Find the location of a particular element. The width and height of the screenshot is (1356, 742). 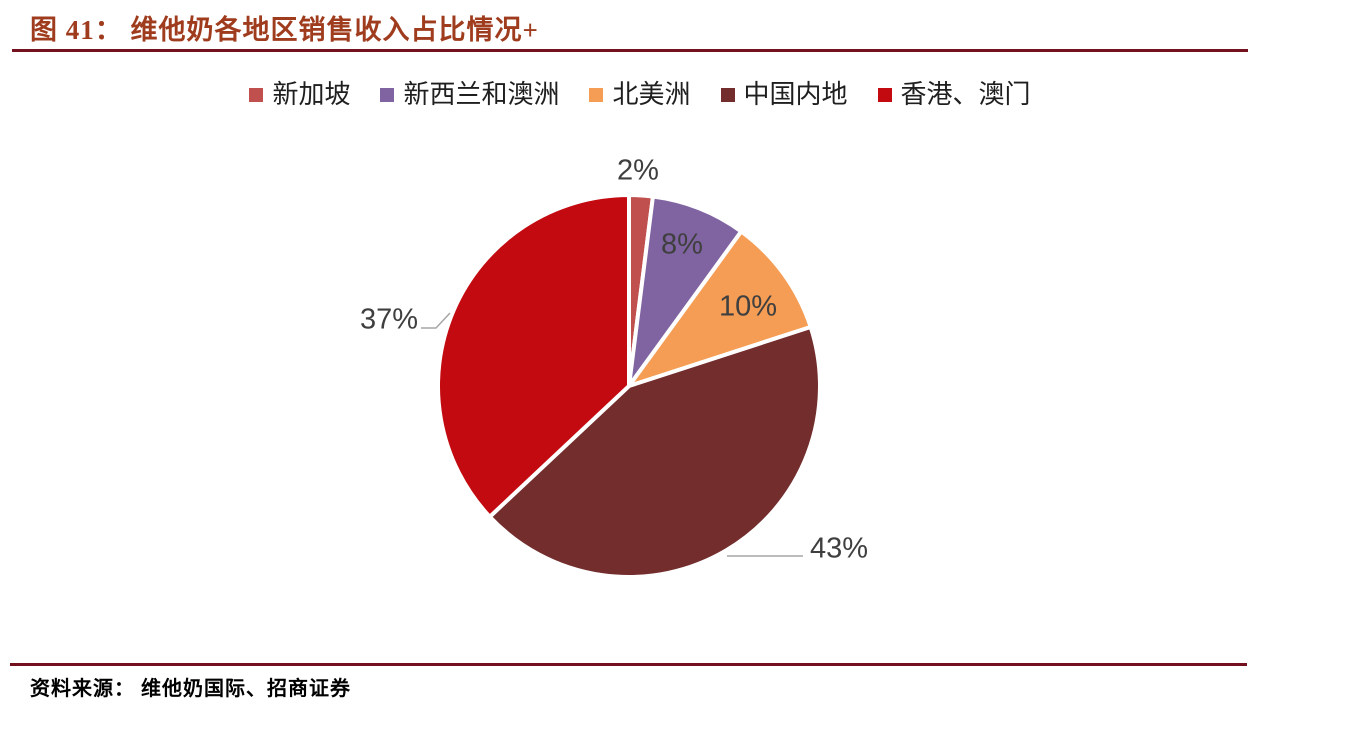

pie-slices is located at coordinates (629, 386).